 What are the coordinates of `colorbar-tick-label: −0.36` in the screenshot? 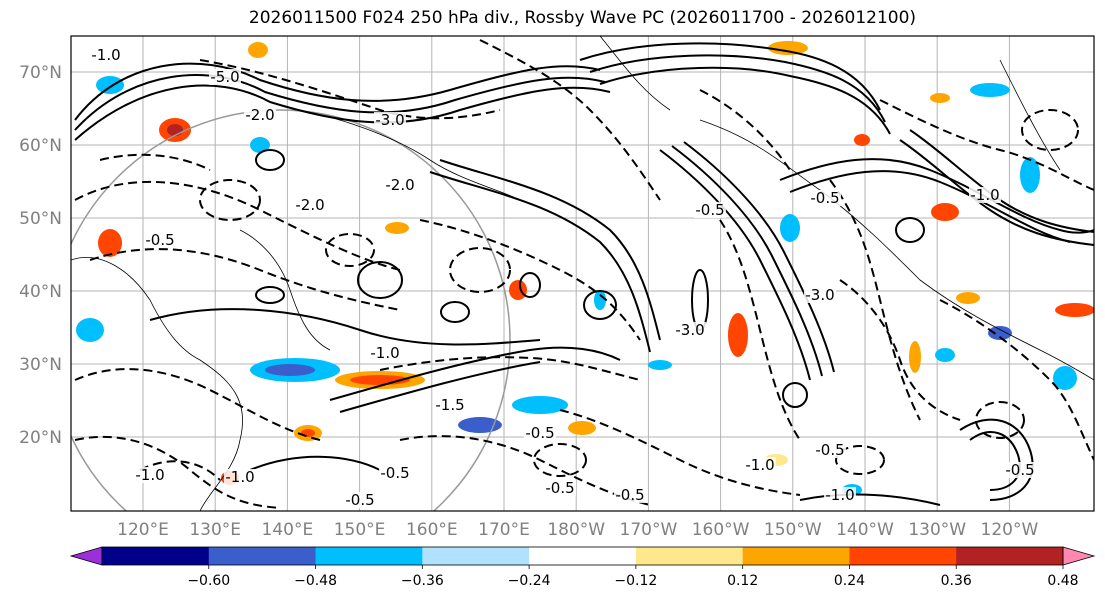 It's located at (422, 581).